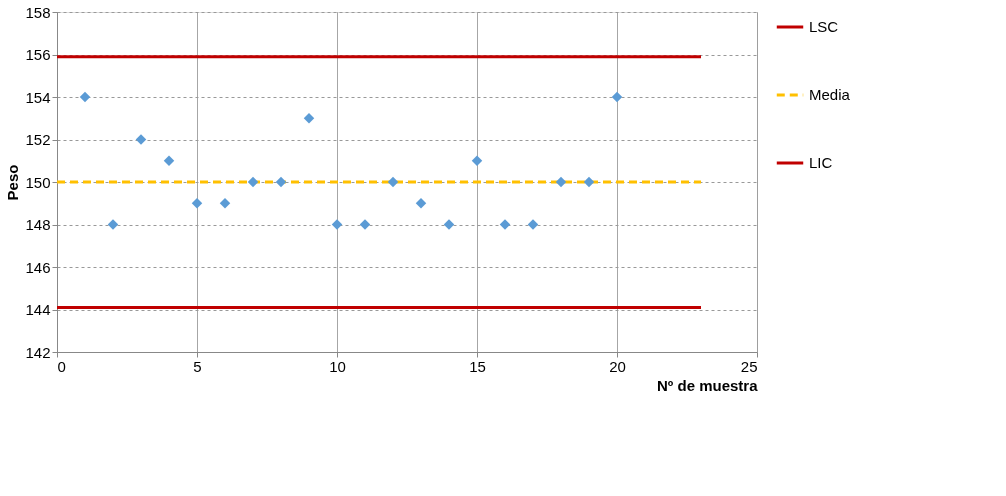  I want to click on y-tick-label: 152, so click(38, 139).